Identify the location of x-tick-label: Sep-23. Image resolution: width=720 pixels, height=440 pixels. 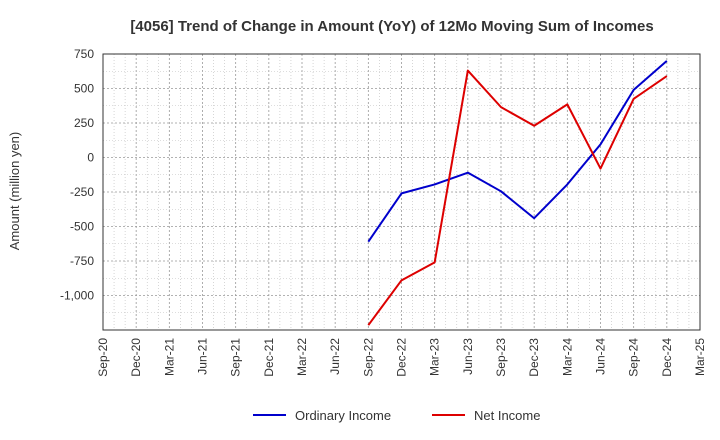
(501, 357).